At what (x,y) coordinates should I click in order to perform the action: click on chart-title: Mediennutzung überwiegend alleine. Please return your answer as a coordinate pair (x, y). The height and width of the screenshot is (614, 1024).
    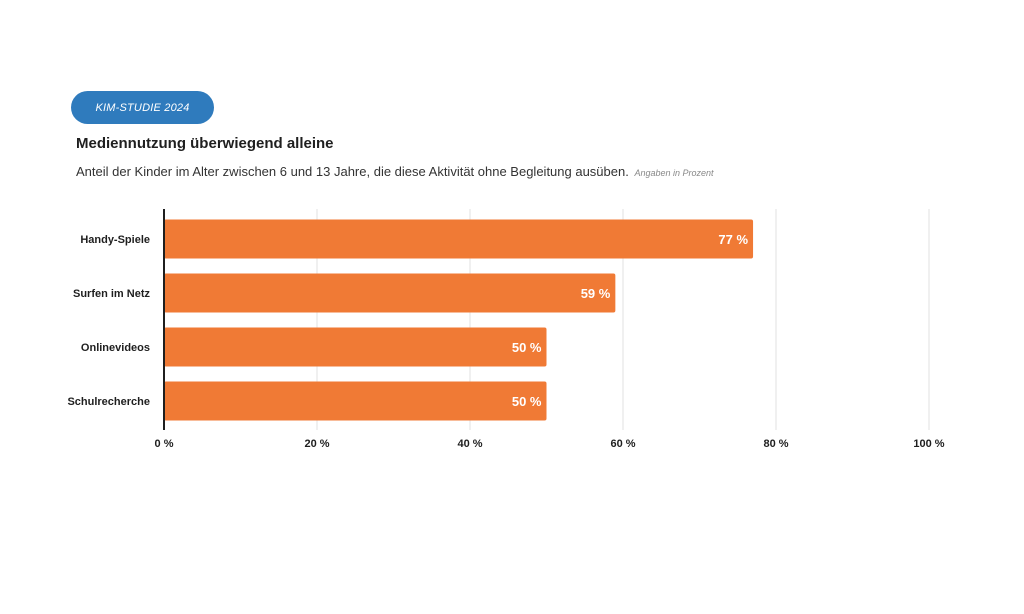
    Looking at the image, I should click on (205, 143).